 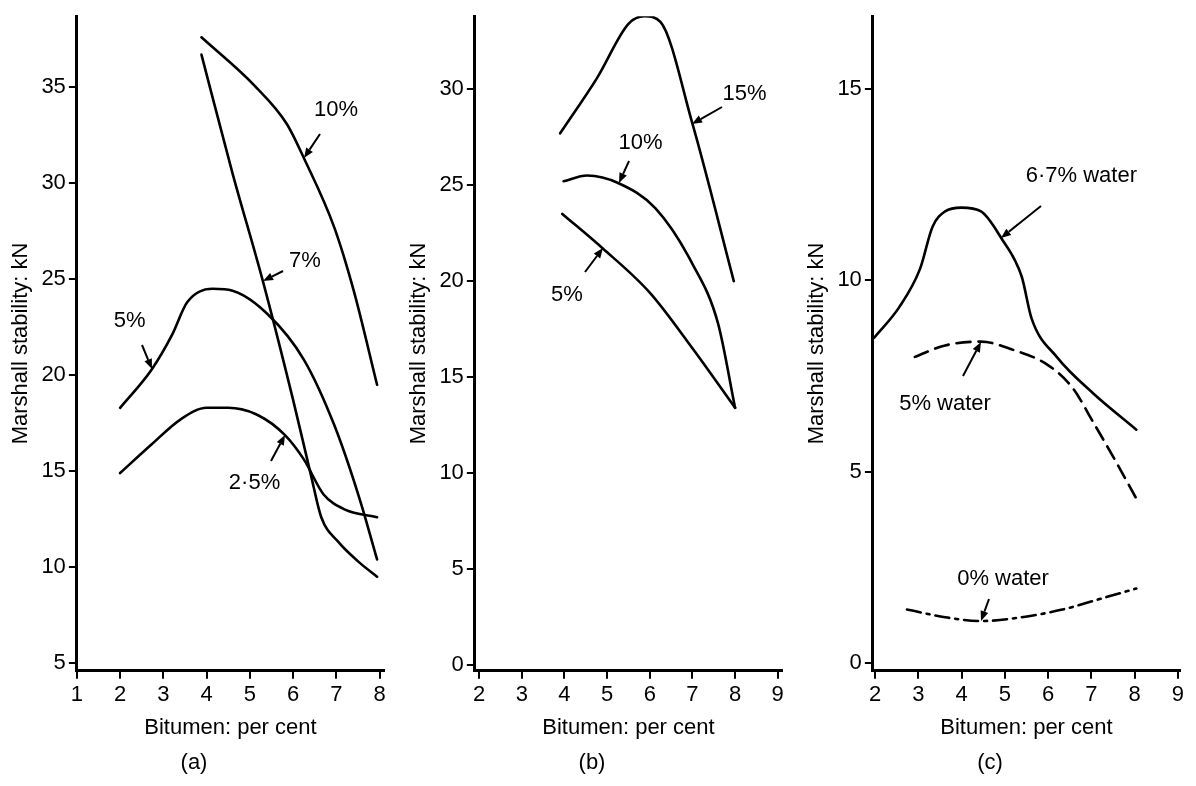 What do you see at coordinates (53, 86) in the screenshot?
I see `y-tick-label: 35` at bounding box center [53, 86].